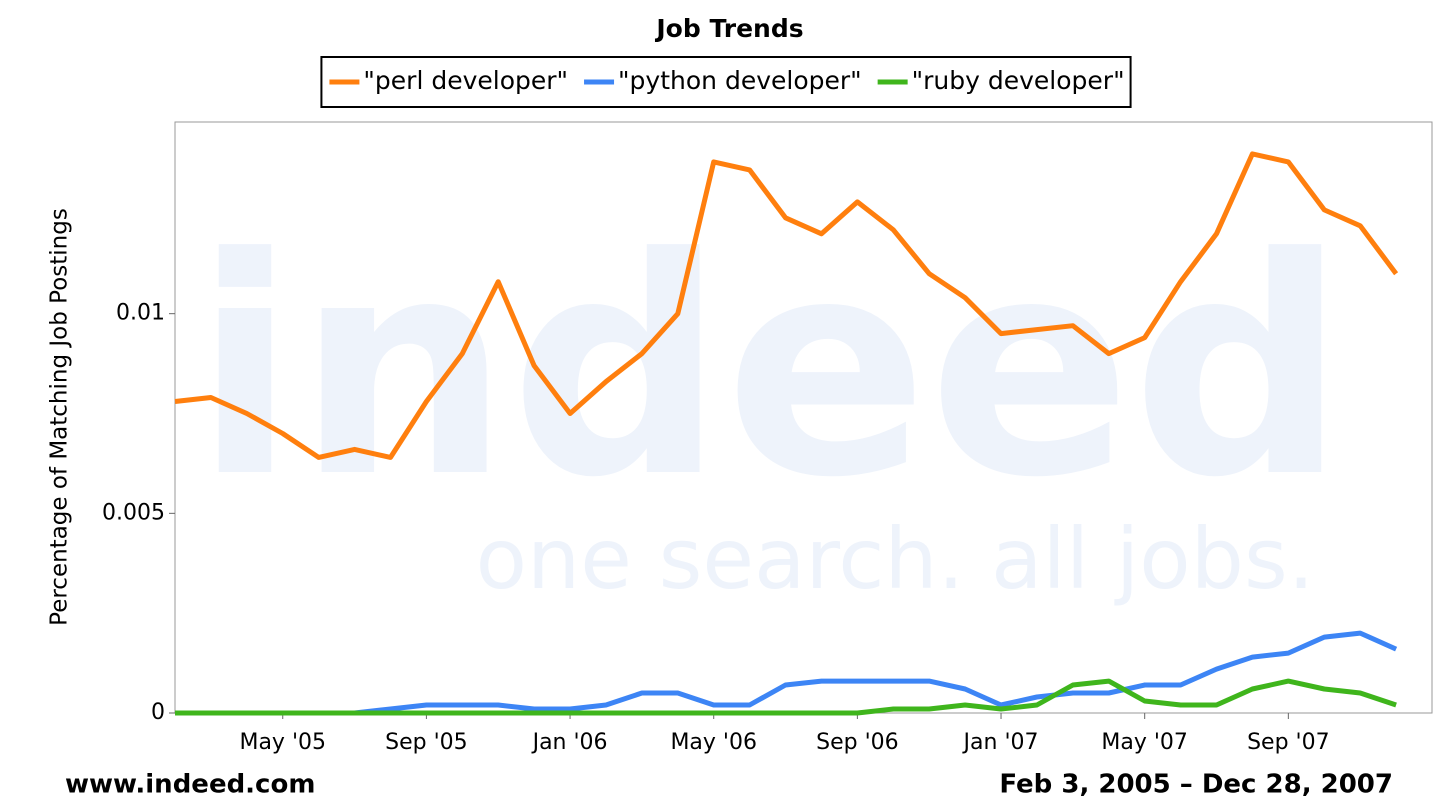 The width and height of the screenshot is (1435, 803). I want to click on x-tick-label: Jan '07, so click(1000, 742).